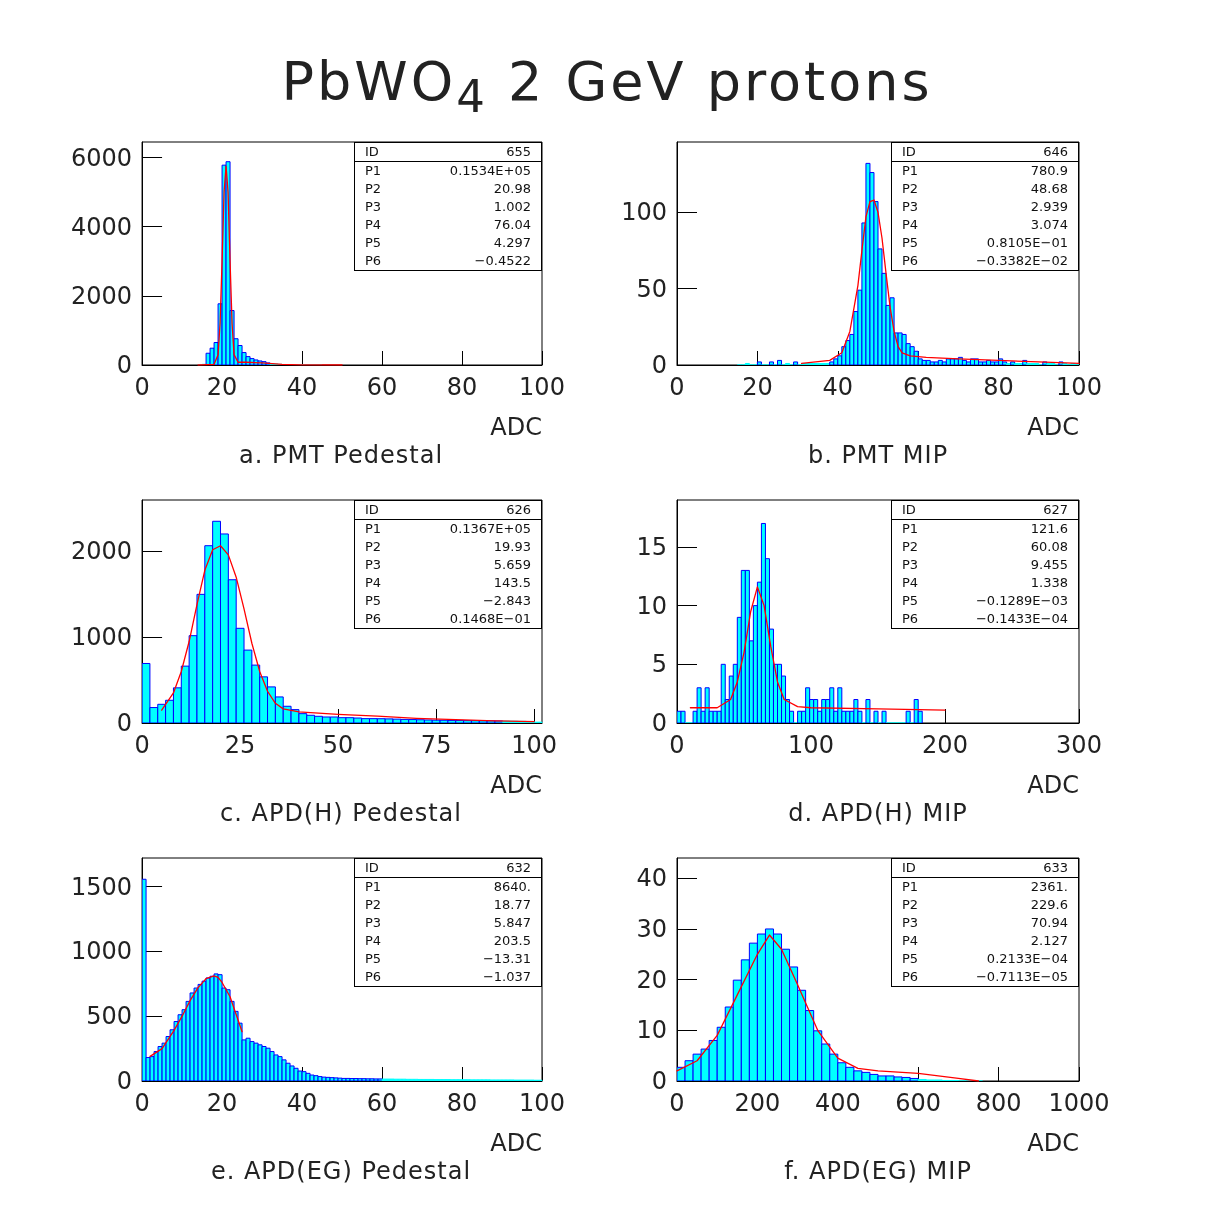 The height and width of the screenshot is (1214, 1214). Describe the element at coordinates (1049, 225) in the screenshot. I see `annotation: 3.074` at that location.